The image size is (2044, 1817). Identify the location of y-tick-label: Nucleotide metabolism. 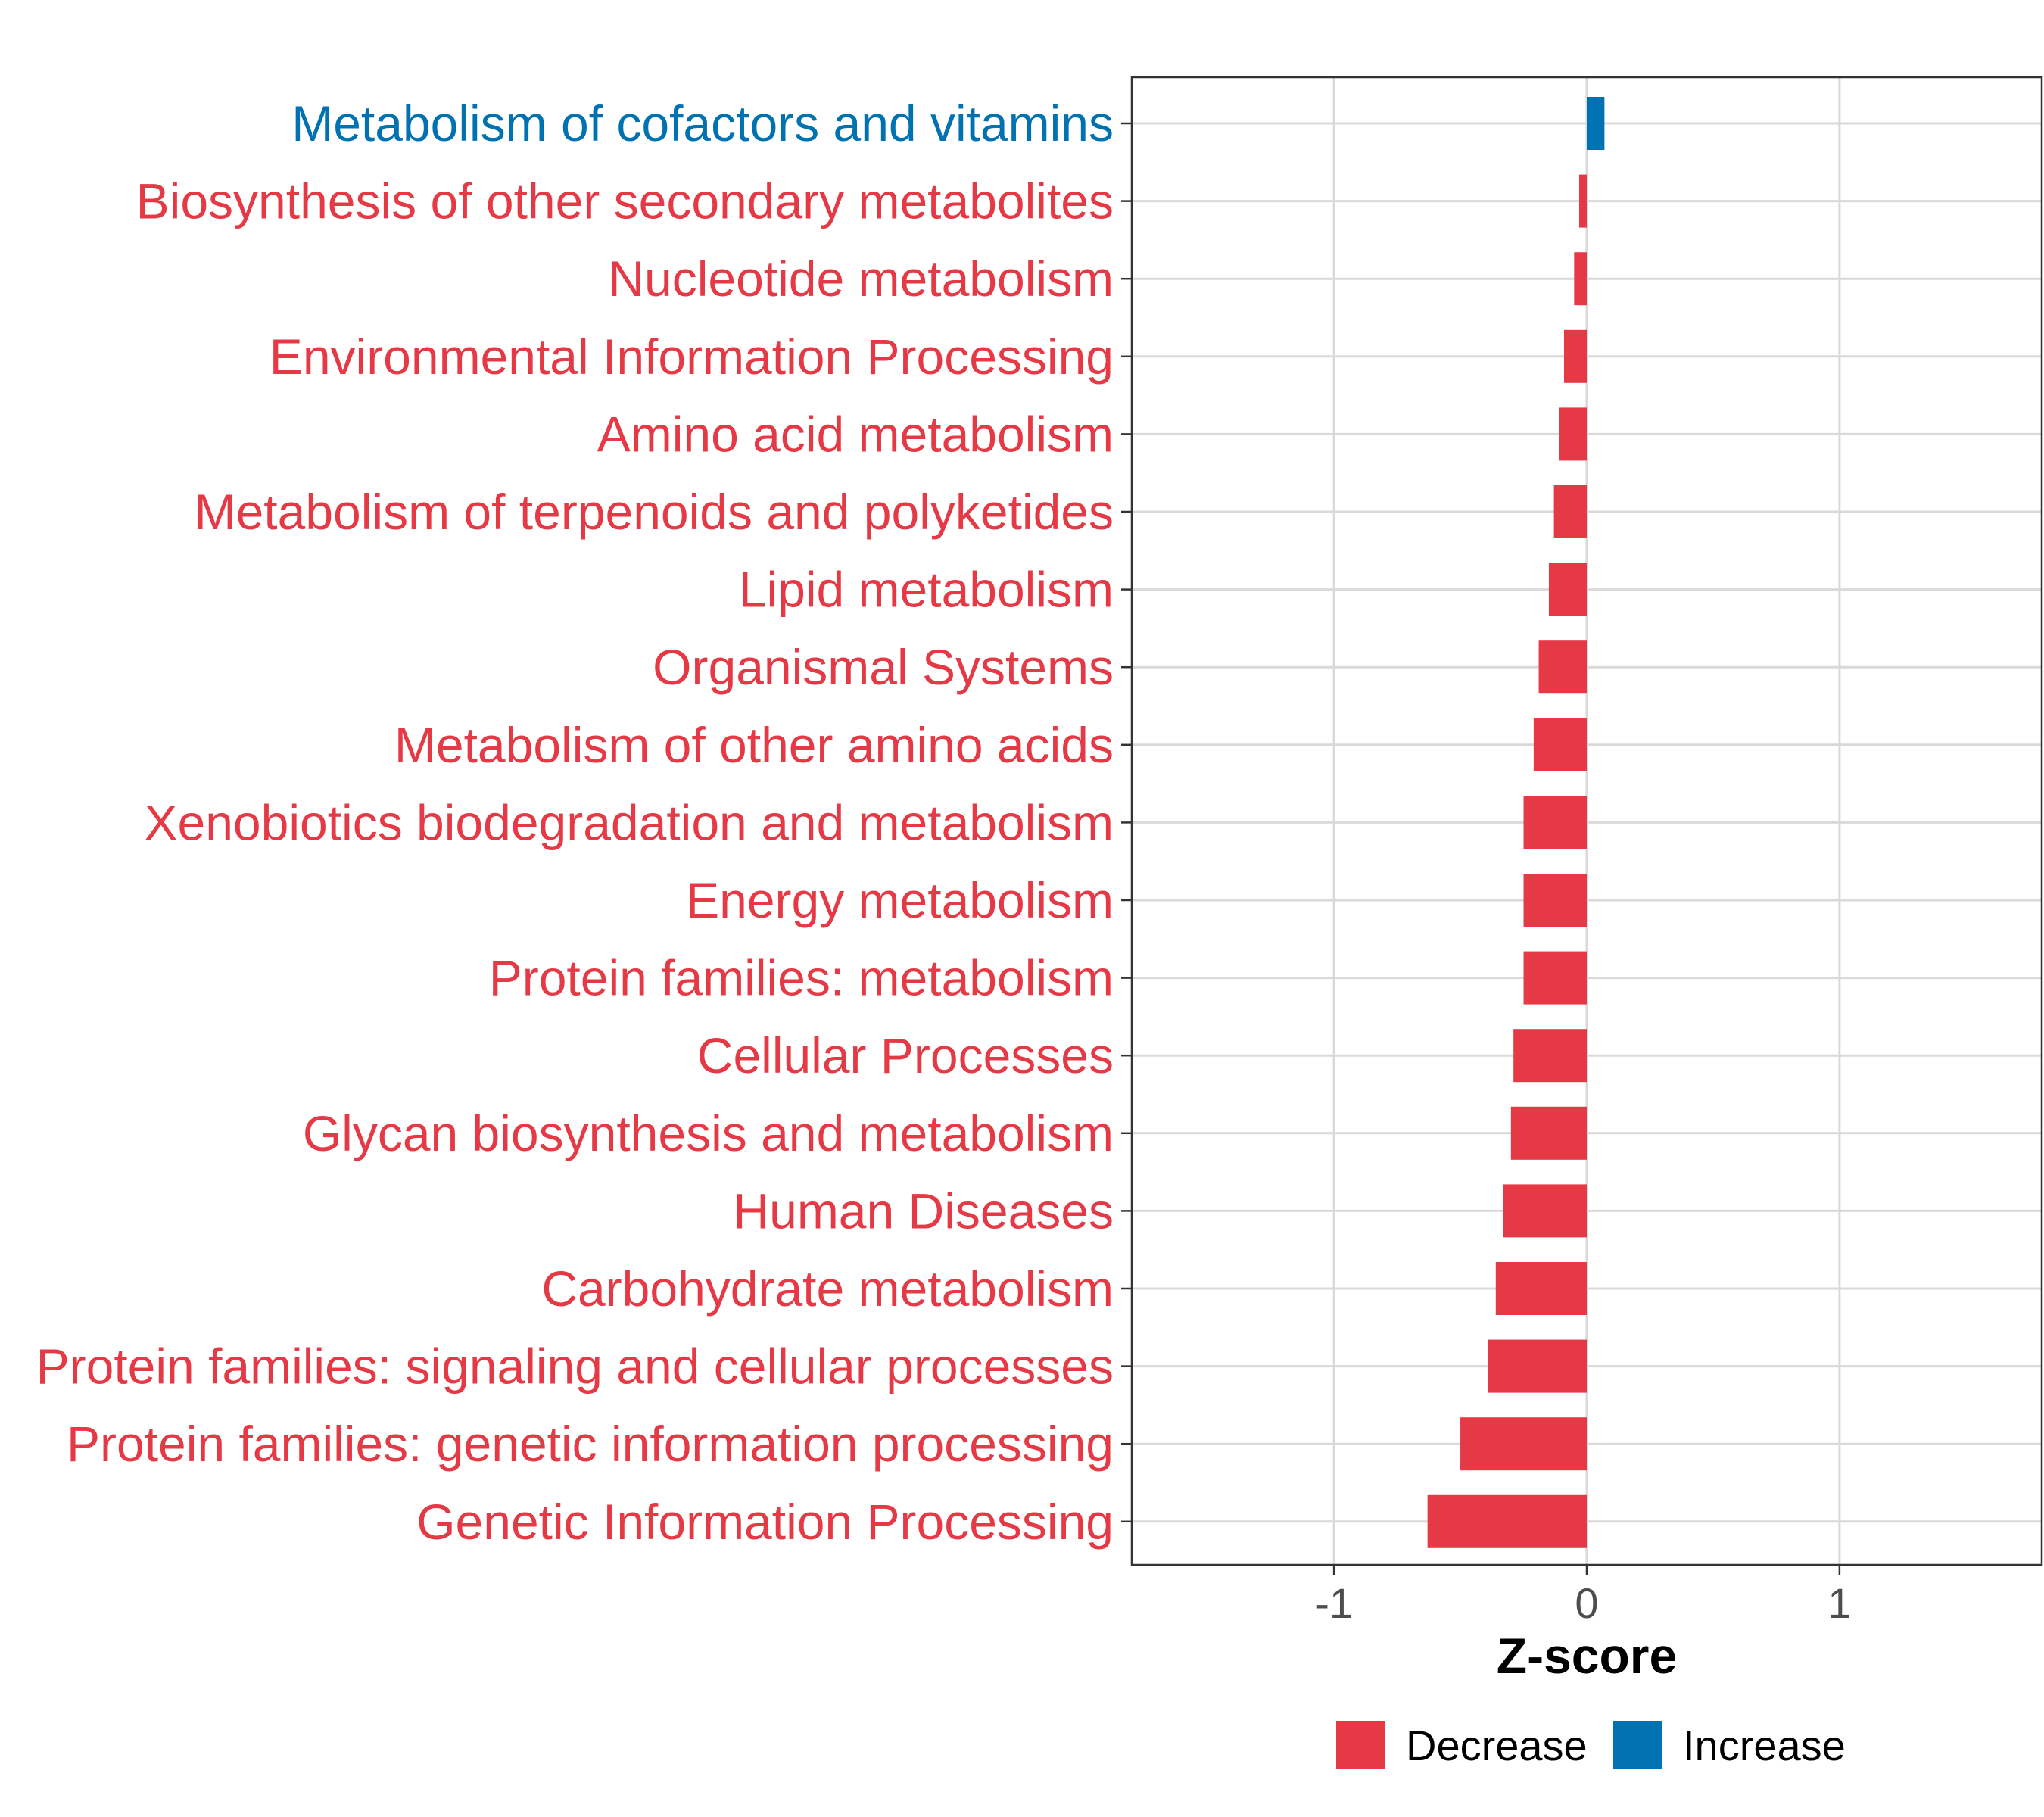
(861, 279).